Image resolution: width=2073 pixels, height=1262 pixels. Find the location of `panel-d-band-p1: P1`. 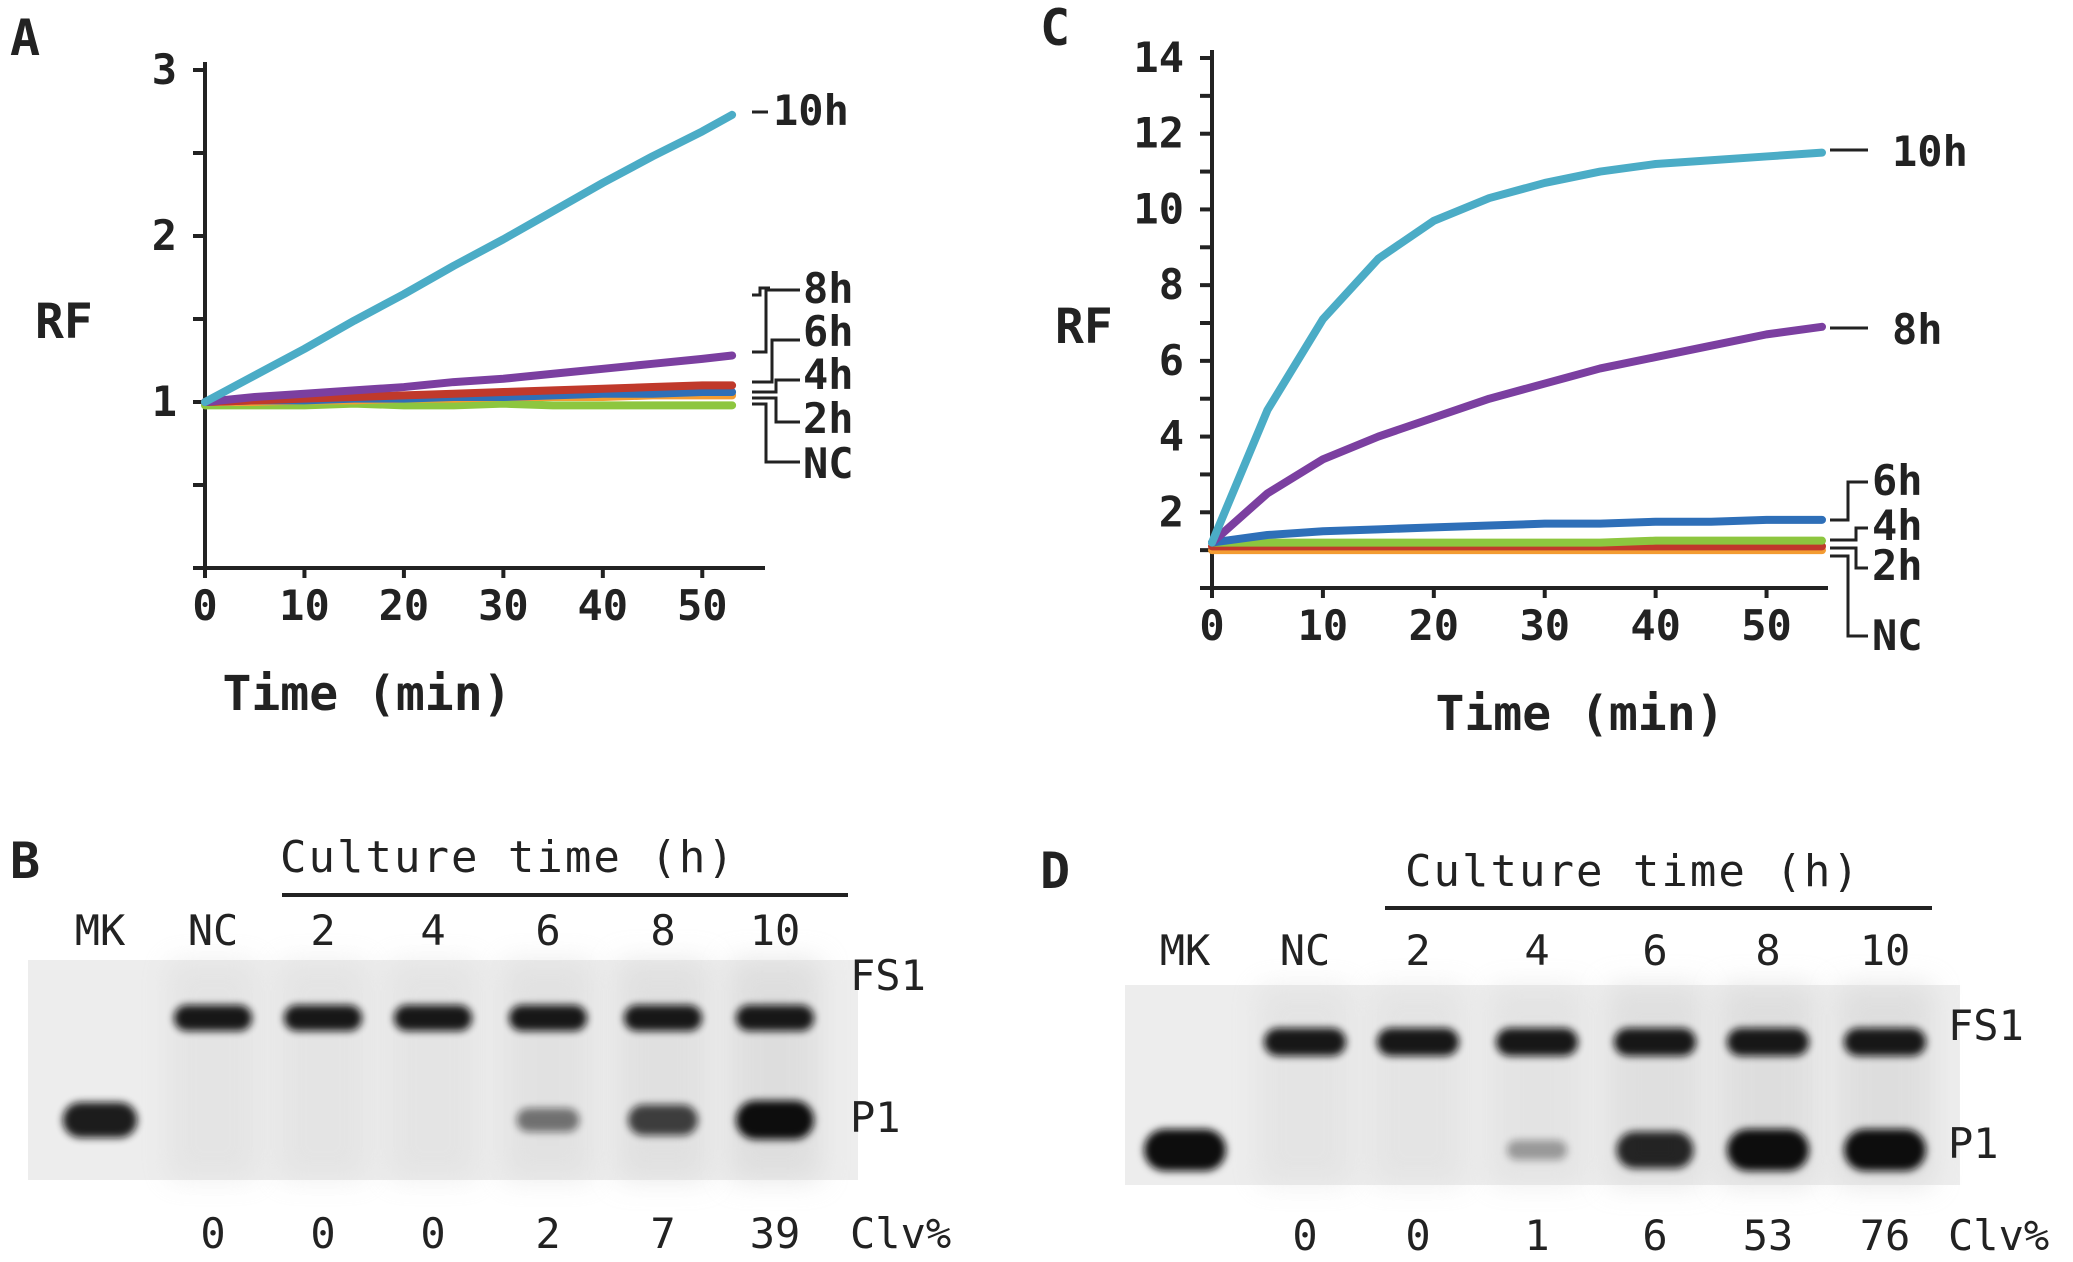

panel-d-band-p1: P1 is located at coordinates (1973, 1143).